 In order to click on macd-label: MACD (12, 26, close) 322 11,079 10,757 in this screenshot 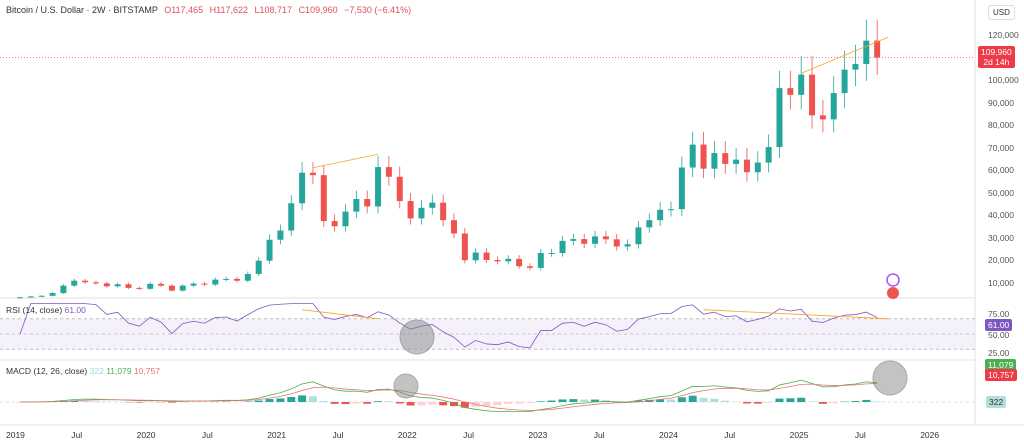, I will do `click(83, 371)`.